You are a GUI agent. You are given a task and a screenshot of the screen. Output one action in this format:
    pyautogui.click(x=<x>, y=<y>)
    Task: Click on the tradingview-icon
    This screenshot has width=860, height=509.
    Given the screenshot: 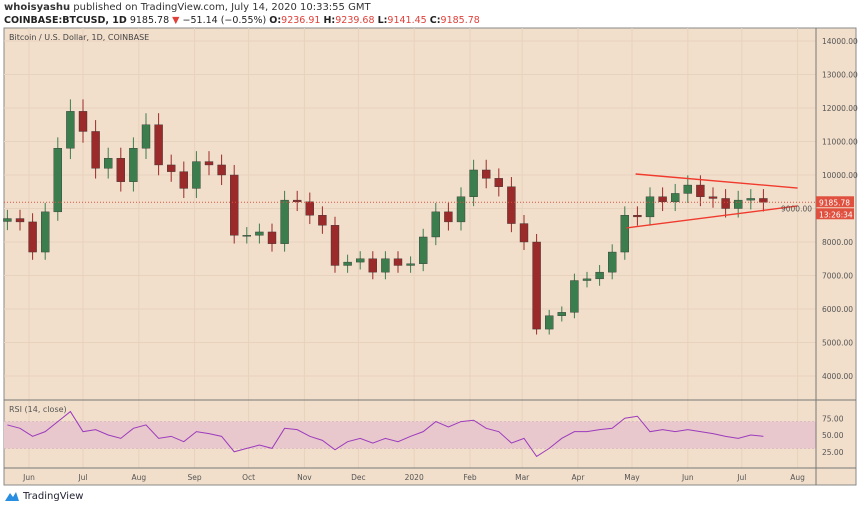 What is the action you would take?
    pyautogui.click(x=12, y=496)
    